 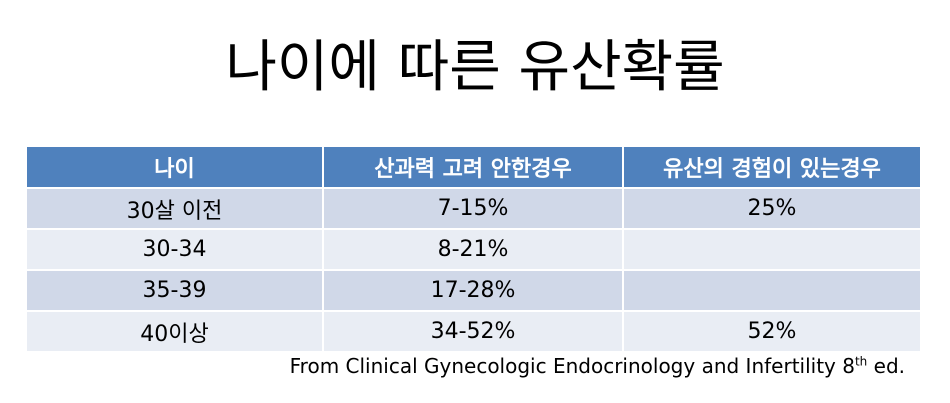 I want to click on column-header: 산과력 고려 안한경우, so click(x=473, y=167).